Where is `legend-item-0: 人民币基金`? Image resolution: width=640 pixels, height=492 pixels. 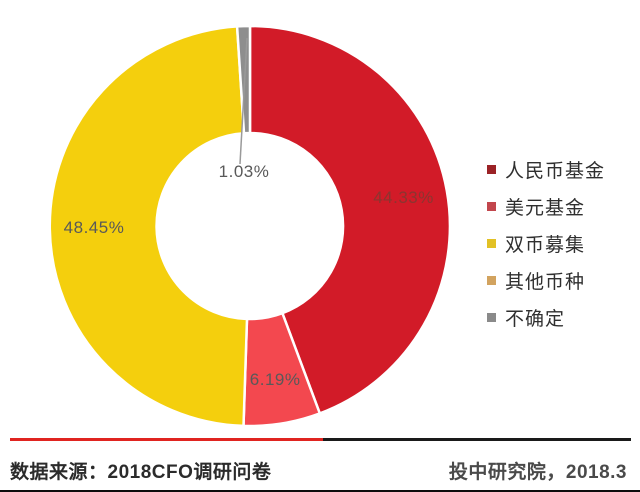
legend-item-0: 人民币基金 is located at coordinates (546, 169).